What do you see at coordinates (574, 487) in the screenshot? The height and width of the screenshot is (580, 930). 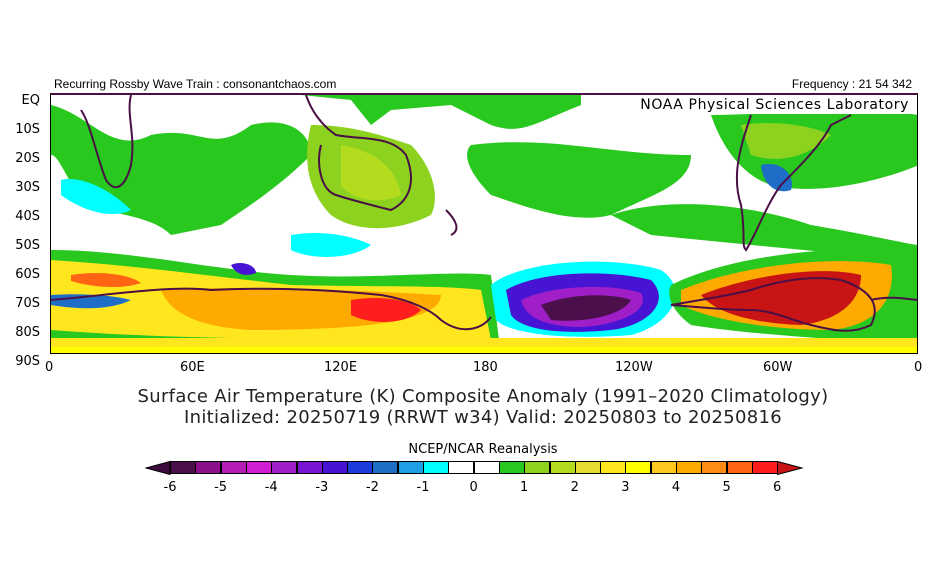 I see `colorbar-tick-label: 2` at bounding box center [574, 487].